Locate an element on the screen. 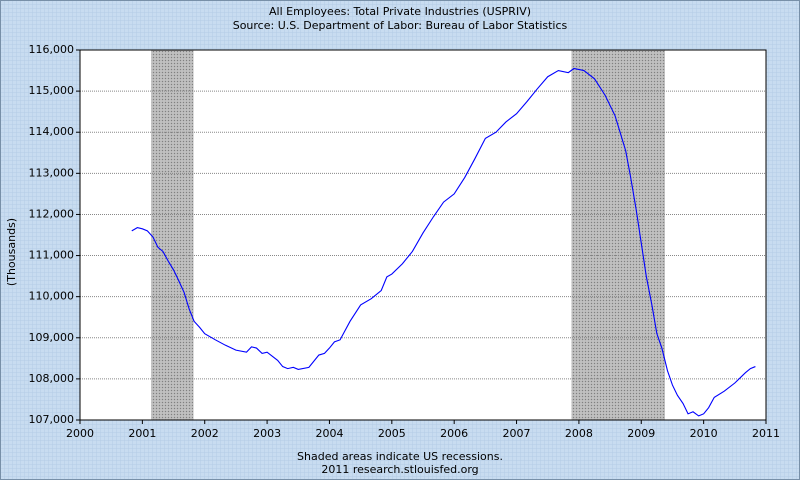 This screenshot has width=800, height=480. note: Shaded areas indicate US recessions. is located at coordinates (400, 456).